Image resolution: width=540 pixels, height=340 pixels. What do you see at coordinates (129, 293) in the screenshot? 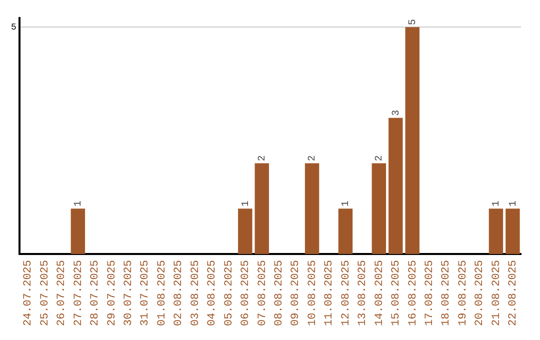
I see `x-tick-label: 30.07.2025` at bounding box center [129, 293].